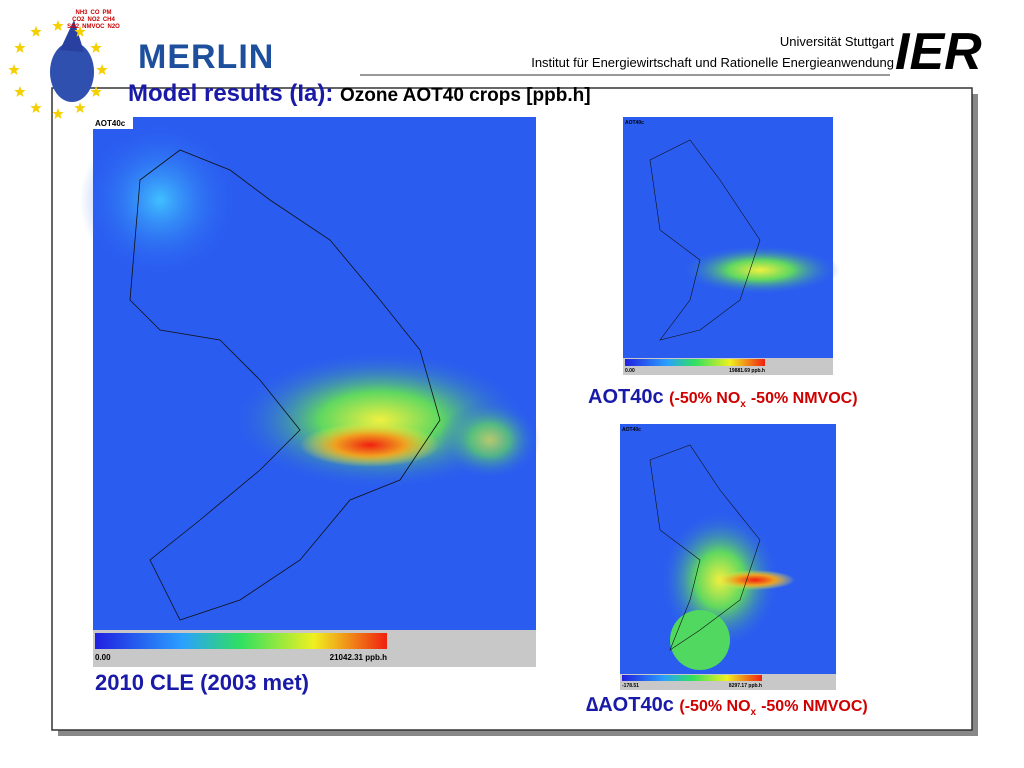 This screenshot has height=768, width=1024. Describe the element at coordinates (81, 13) in the screenshot. I see `logo-molecule: NH3` at that location.